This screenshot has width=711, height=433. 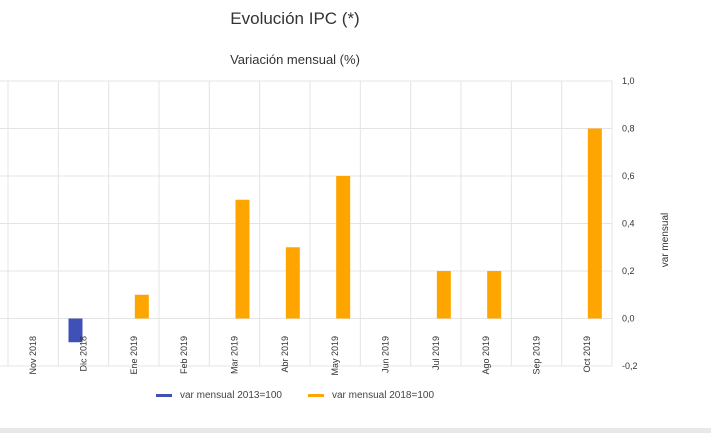 What do you see at coordinates (343, 247) in the screenshot?
I see `bar-may-2019` at bounding box center [343, 247].